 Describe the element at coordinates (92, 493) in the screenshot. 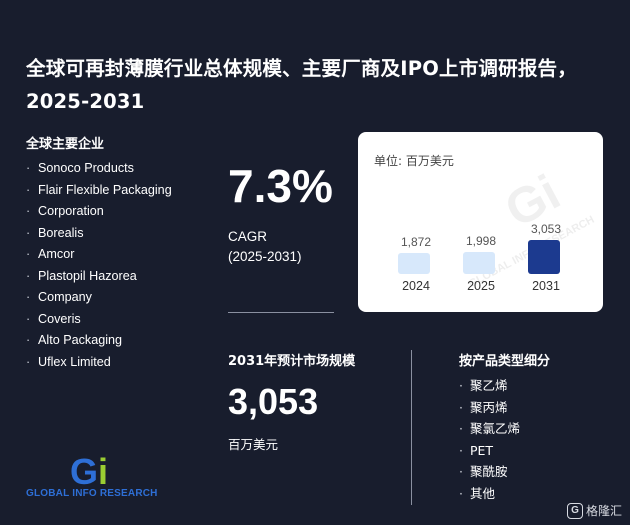

I see `logo-text: GLOBAL INFO RESEARCH` at that location.